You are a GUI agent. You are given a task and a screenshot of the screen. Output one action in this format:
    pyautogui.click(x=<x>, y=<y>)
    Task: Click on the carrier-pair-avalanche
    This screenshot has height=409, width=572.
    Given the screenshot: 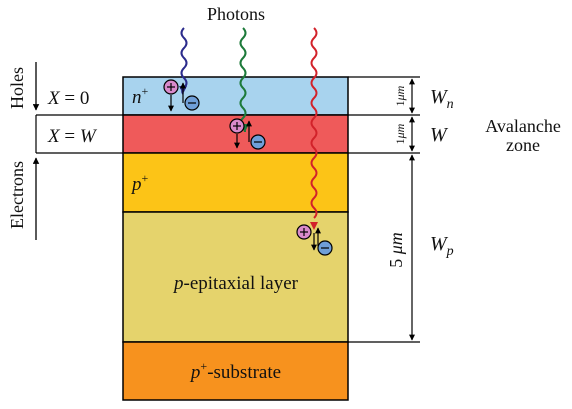 What is the action you would take?
    pyautogui.click(x=247, y=134)
    